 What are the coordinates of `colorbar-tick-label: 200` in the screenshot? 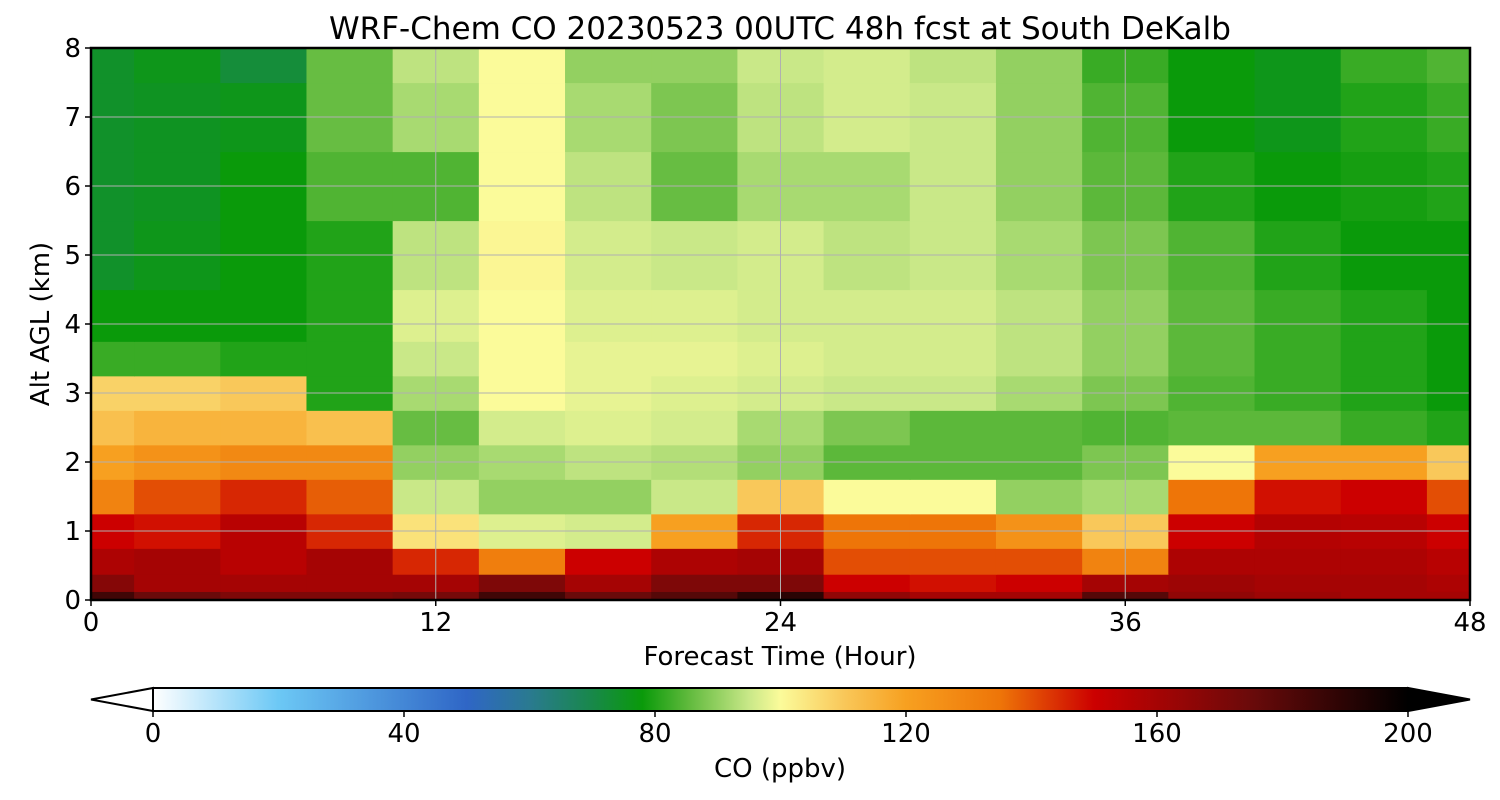 It's located at (1408, 734).